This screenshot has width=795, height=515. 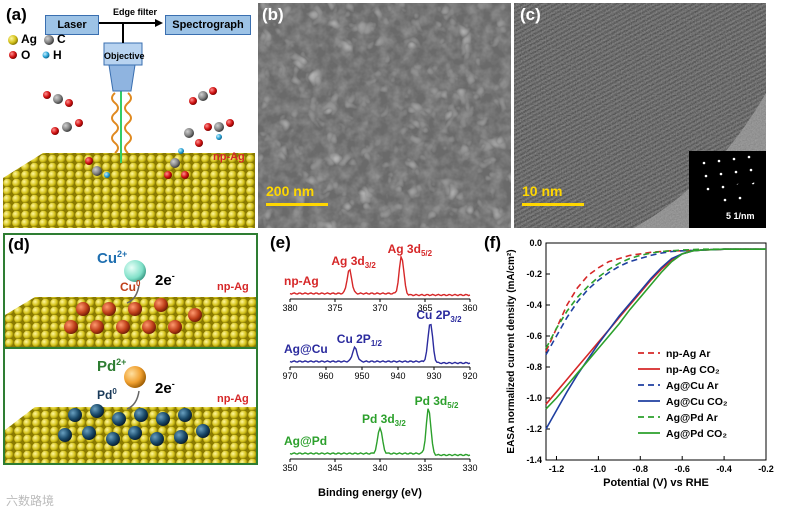 What do you see at coordinates (370, 493) in the screenshot?
I see `xps-xlabel: Binding energy (eV)` at bounding box center [370, 493].